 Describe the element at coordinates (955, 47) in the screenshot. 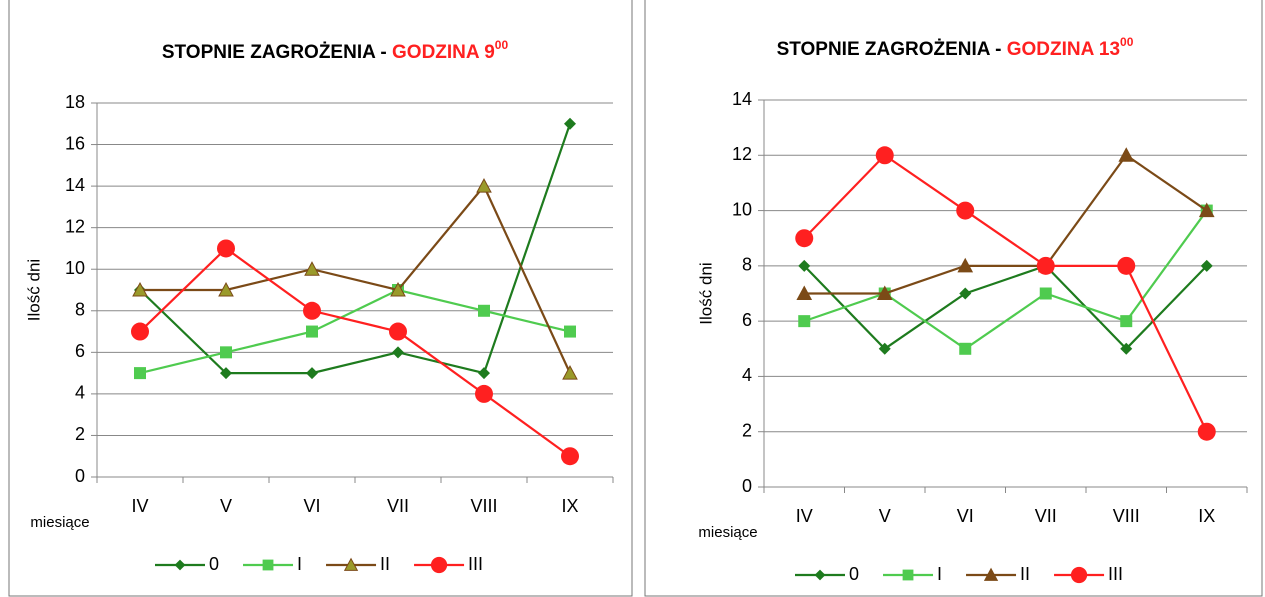

I see `chart-title: STOPNIE ZAGROŻENIA - GODZINA 1300` at that location.